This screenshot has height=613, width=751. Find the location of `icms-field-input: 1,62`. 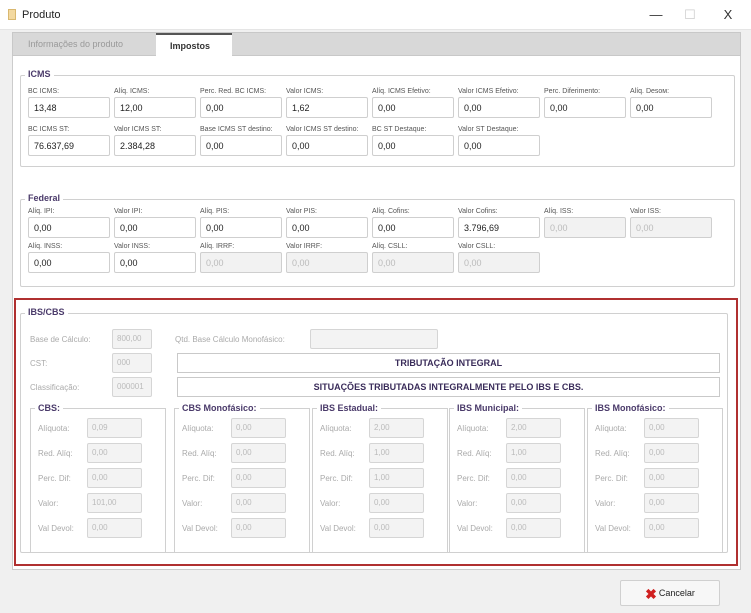

icms-field-input: 1,62 is located at coordinates (327, 107).